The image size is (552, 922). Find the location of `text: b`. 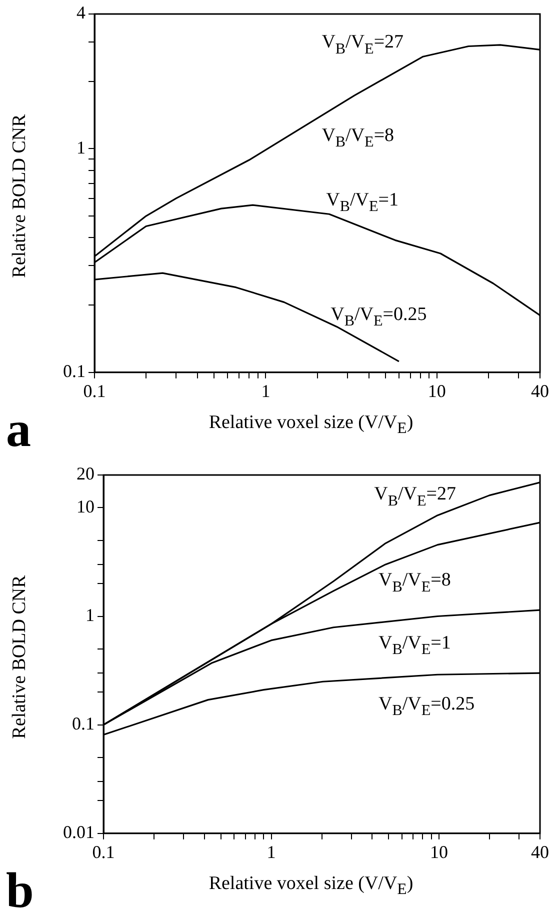

text: b is located at coordinates (20, 890).